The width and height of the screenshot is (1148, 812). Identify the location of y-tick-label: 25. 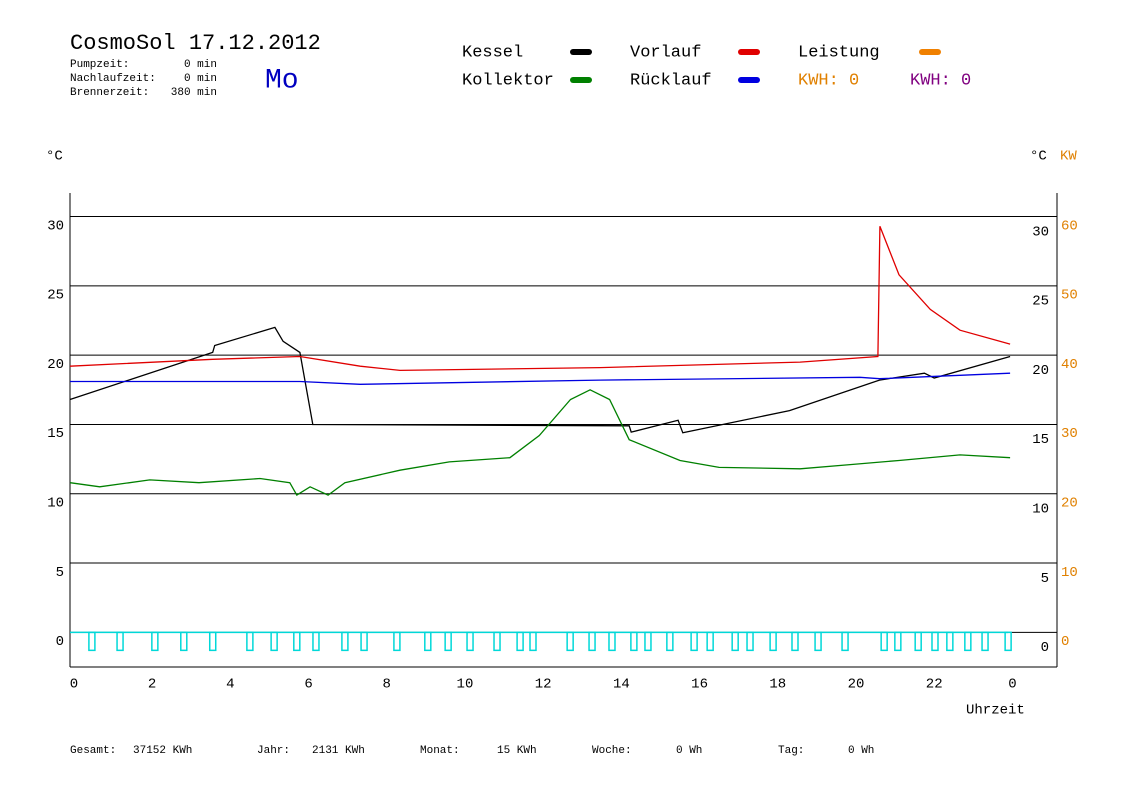
(55, 296).